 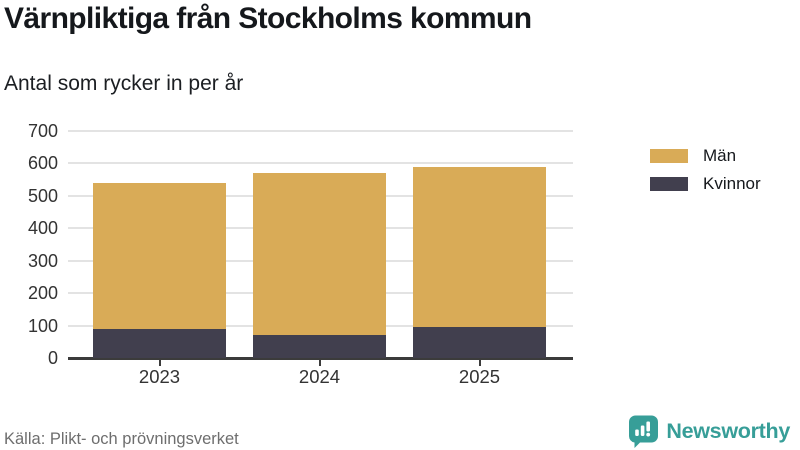 I want to click on page-subtitle: Antal som rycker in per år, so click(x=124, y=83).